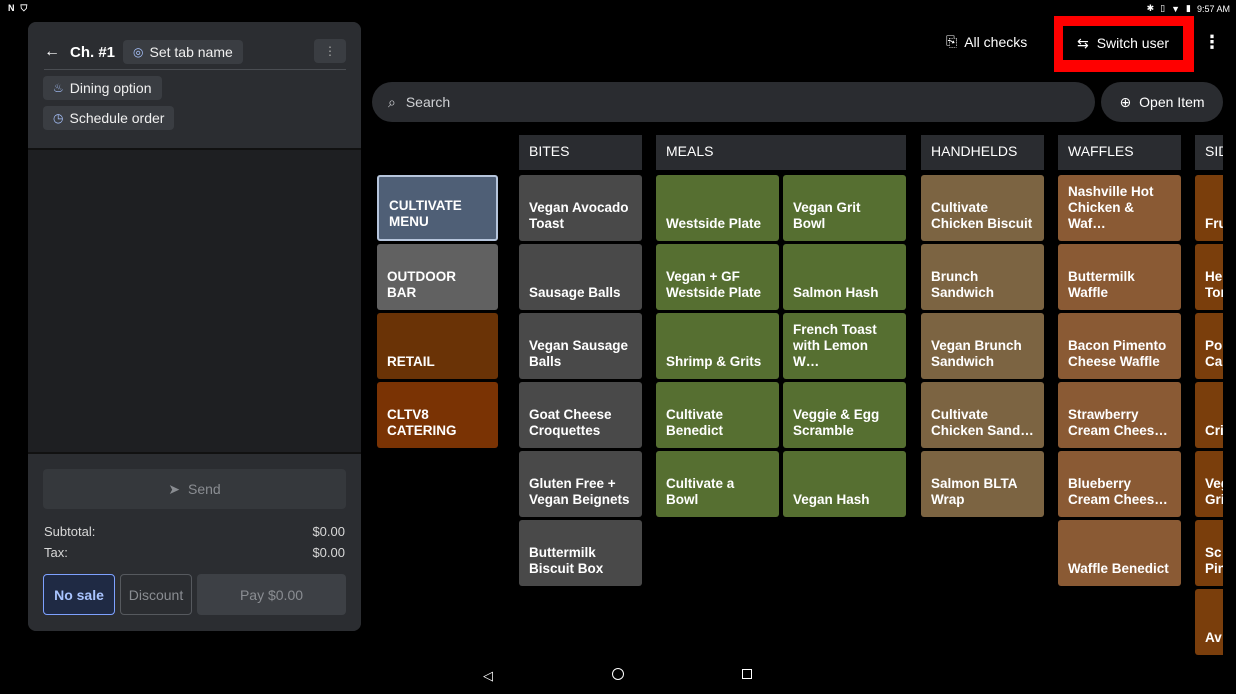 The image size is (1236, 694). What do you see at coordinates (392, 101) in the screenshot?
I see `search-icon: ⌕` at bounding box center [392, 101].